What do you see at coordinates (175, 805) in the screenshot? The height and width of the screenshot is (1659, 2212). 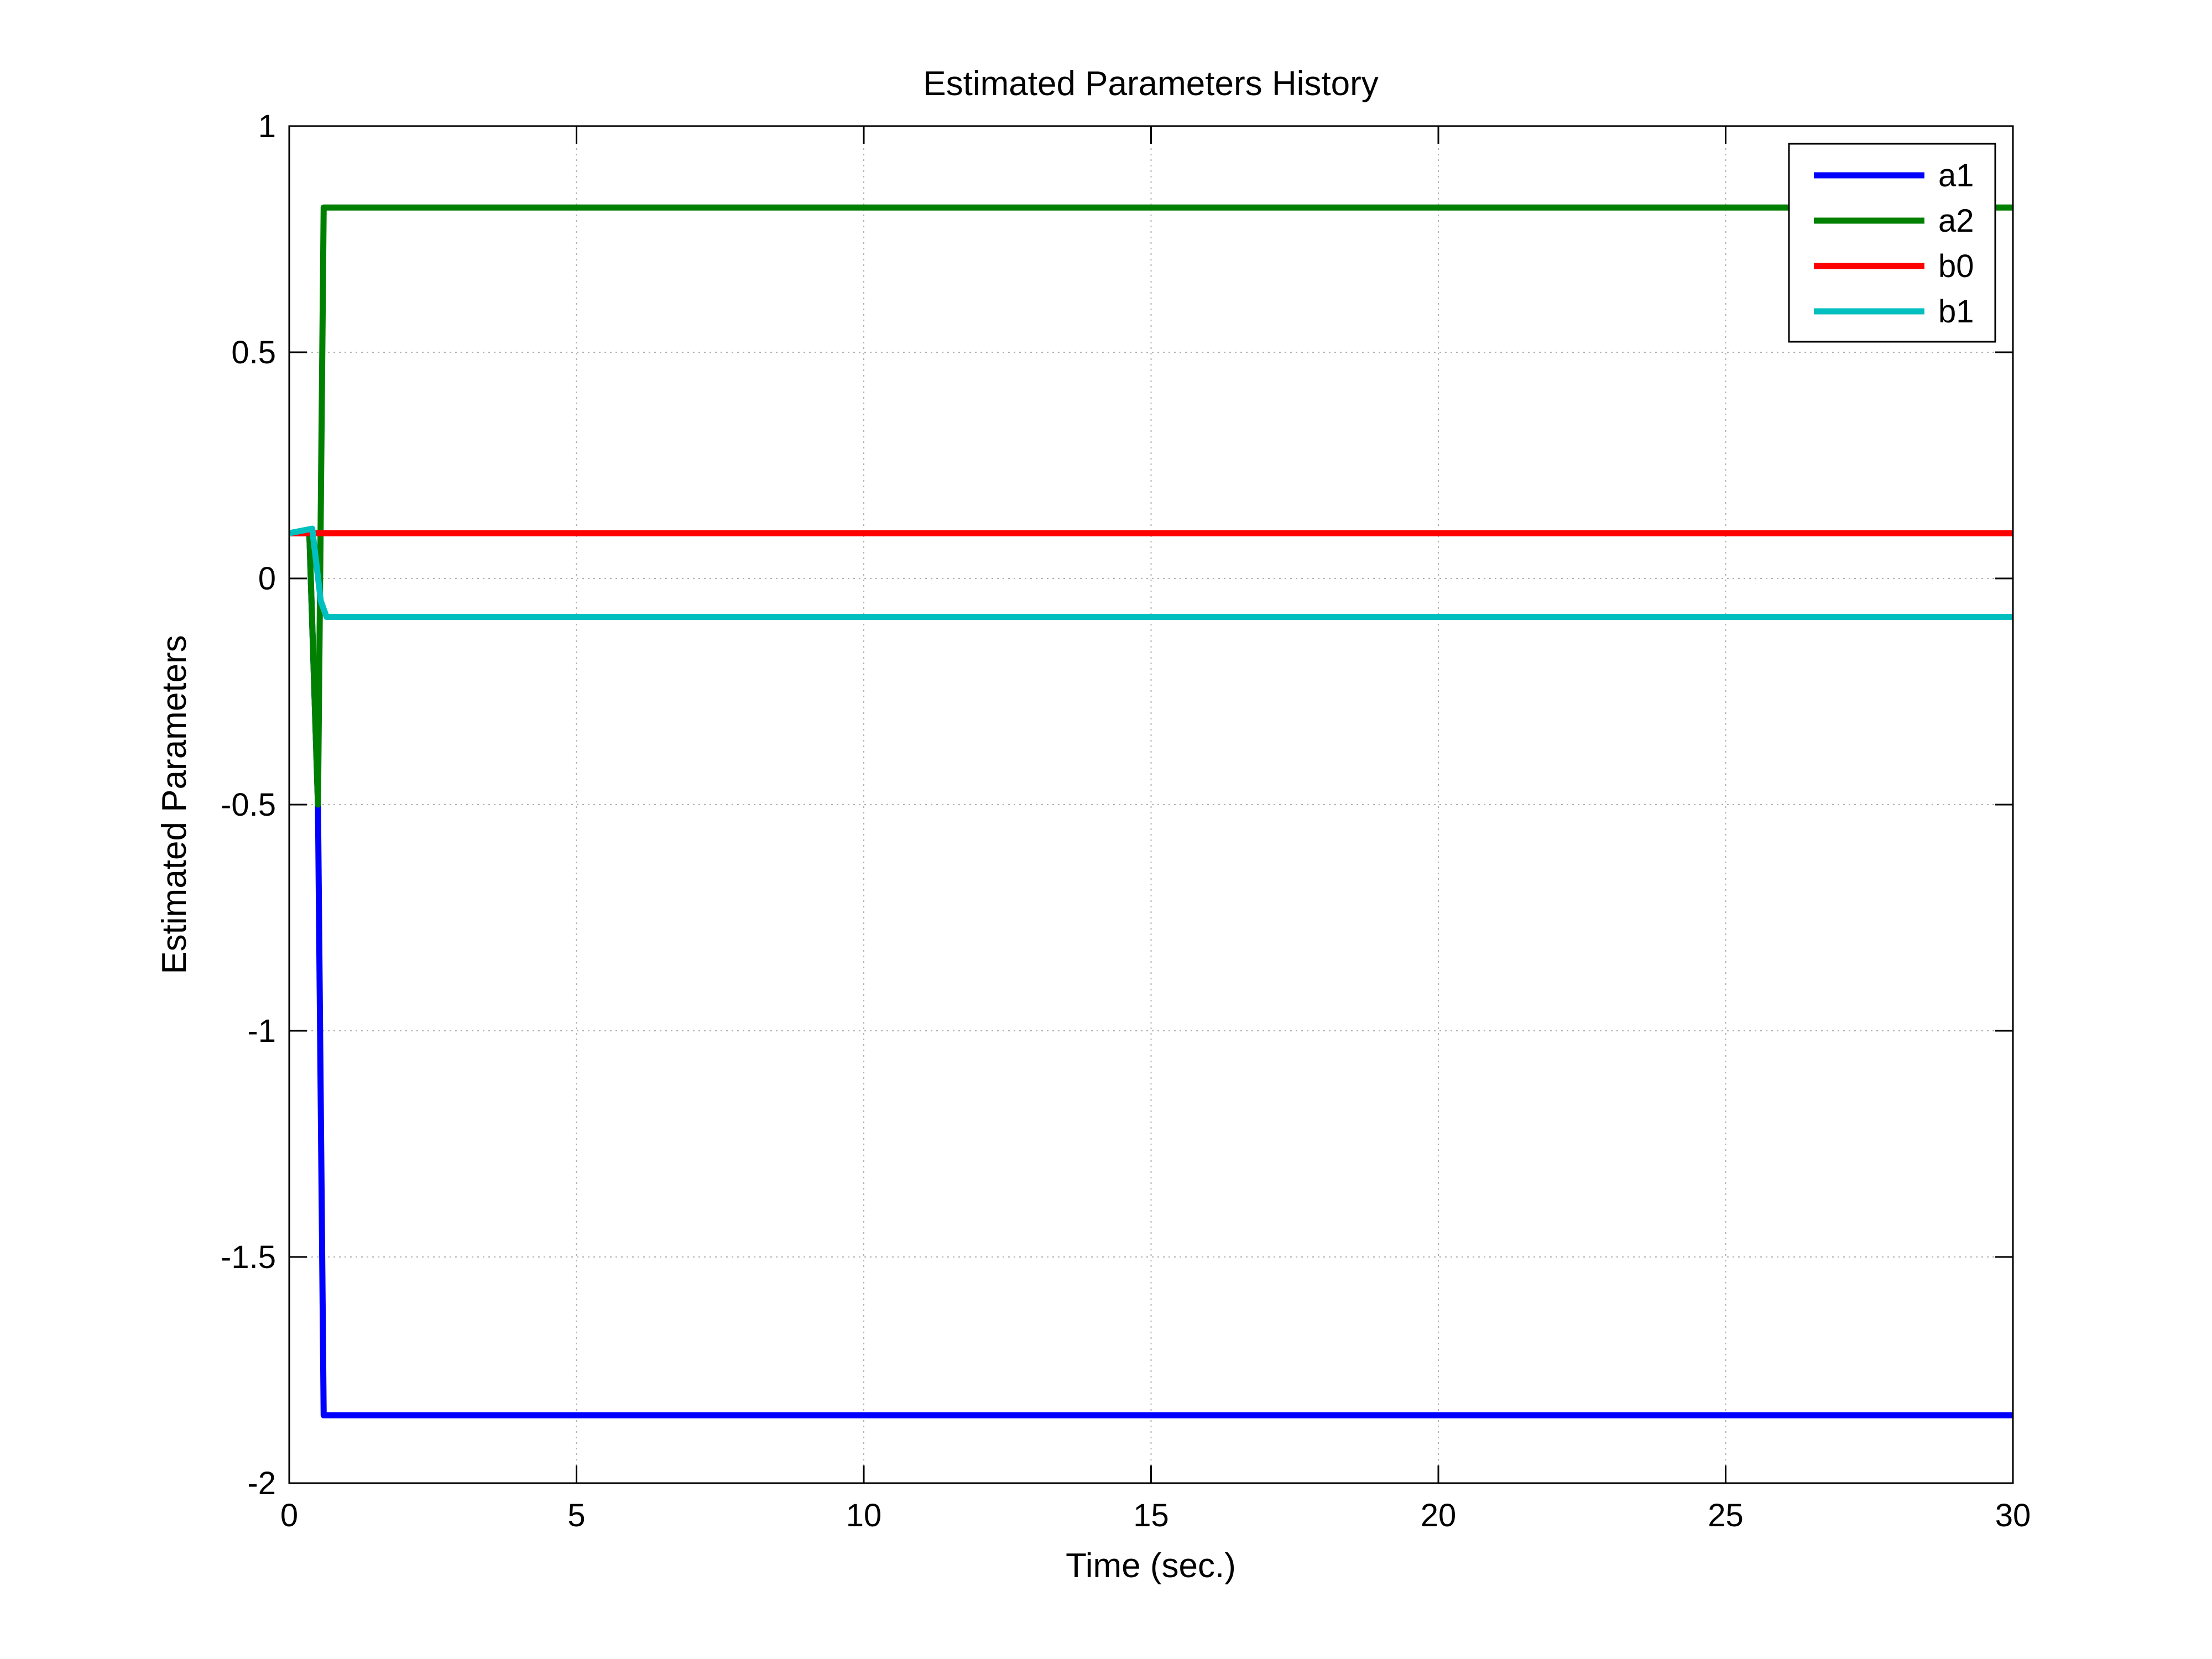 I see `y-axis-label: Estimated Parameters` at bounding box center [175, 805].